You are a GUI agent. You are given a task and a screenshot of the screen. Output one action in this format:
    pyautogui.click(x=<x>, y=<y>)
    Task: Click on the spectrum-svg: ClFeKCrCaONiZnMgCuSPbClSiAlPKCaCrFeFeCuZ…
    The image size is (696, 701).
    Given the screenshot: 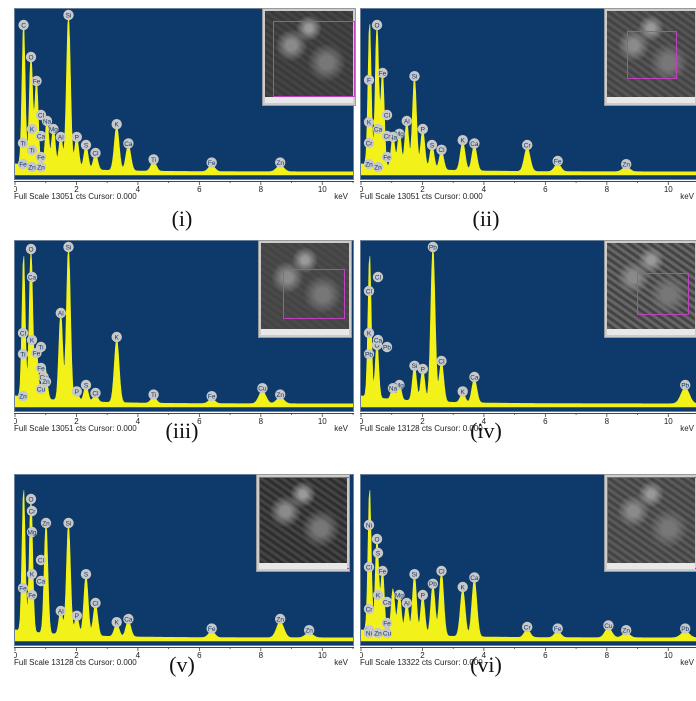 What is the action you would take?
    pyautogui.click(x=528, y=566)
    